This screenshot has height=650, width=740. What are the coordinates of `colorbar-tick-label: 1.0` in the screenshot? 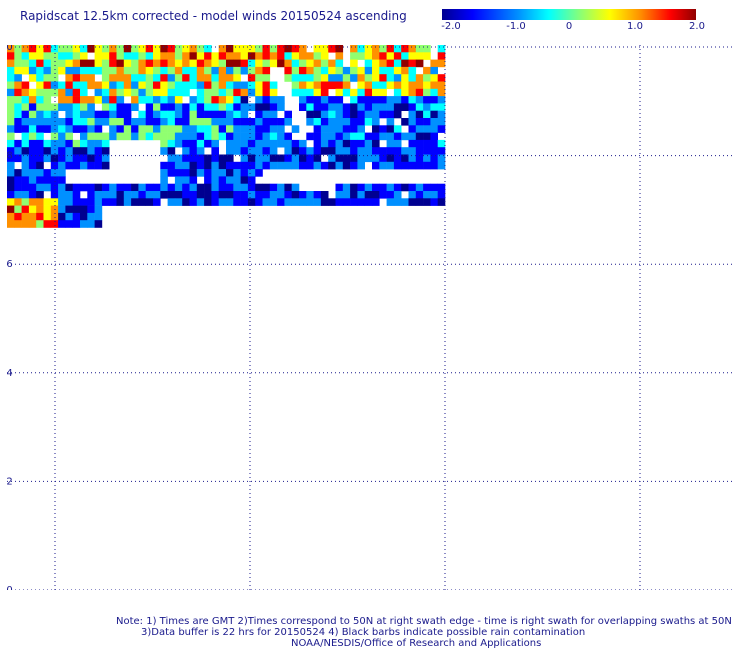 It's located at (635, 26).